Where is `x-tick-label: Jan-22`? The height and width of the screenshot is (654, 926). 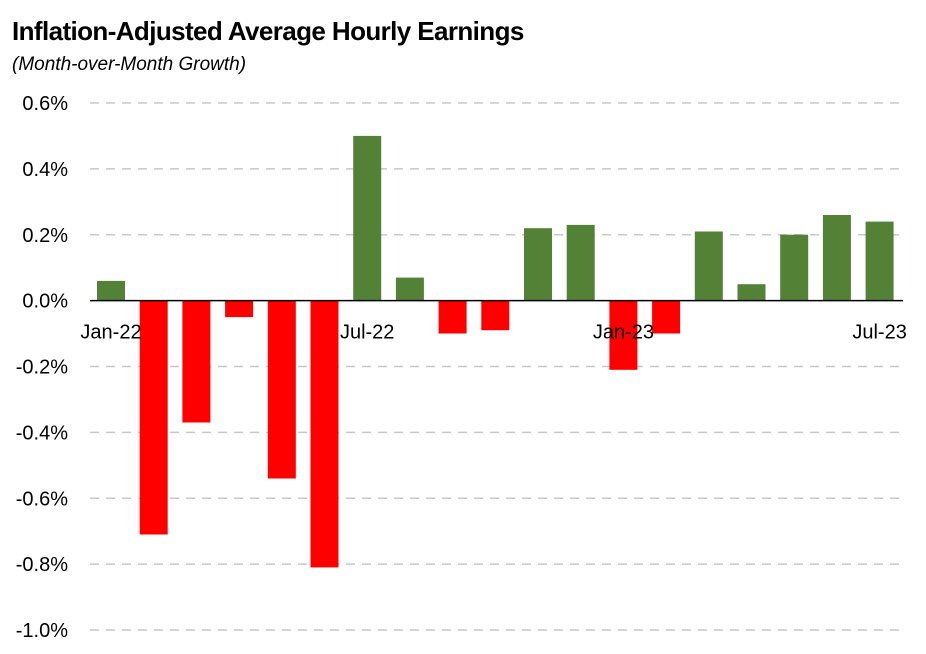 x-tick-label: Jan-22 is located at coordinates (110, 333).